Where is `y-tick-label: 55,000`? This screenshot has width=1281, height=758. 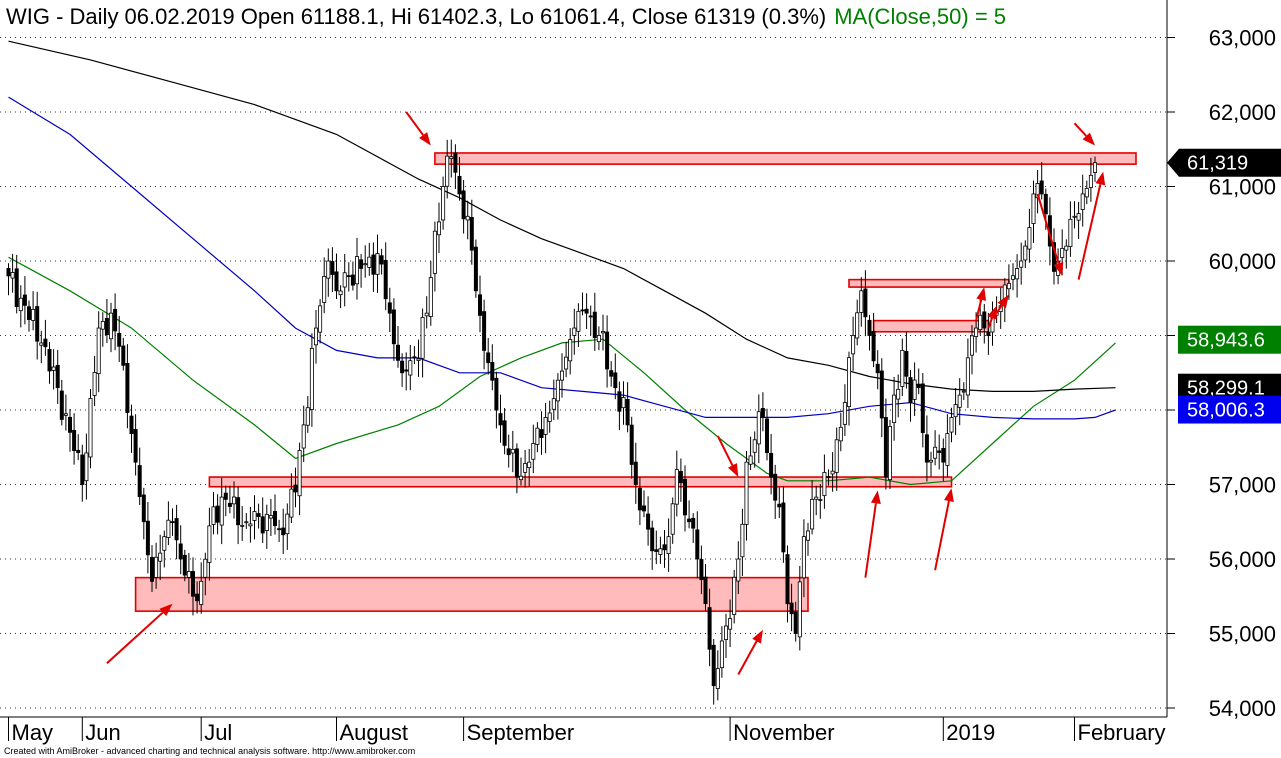
y-tick-label: 55,000 is located at coordinates (1242, 634).